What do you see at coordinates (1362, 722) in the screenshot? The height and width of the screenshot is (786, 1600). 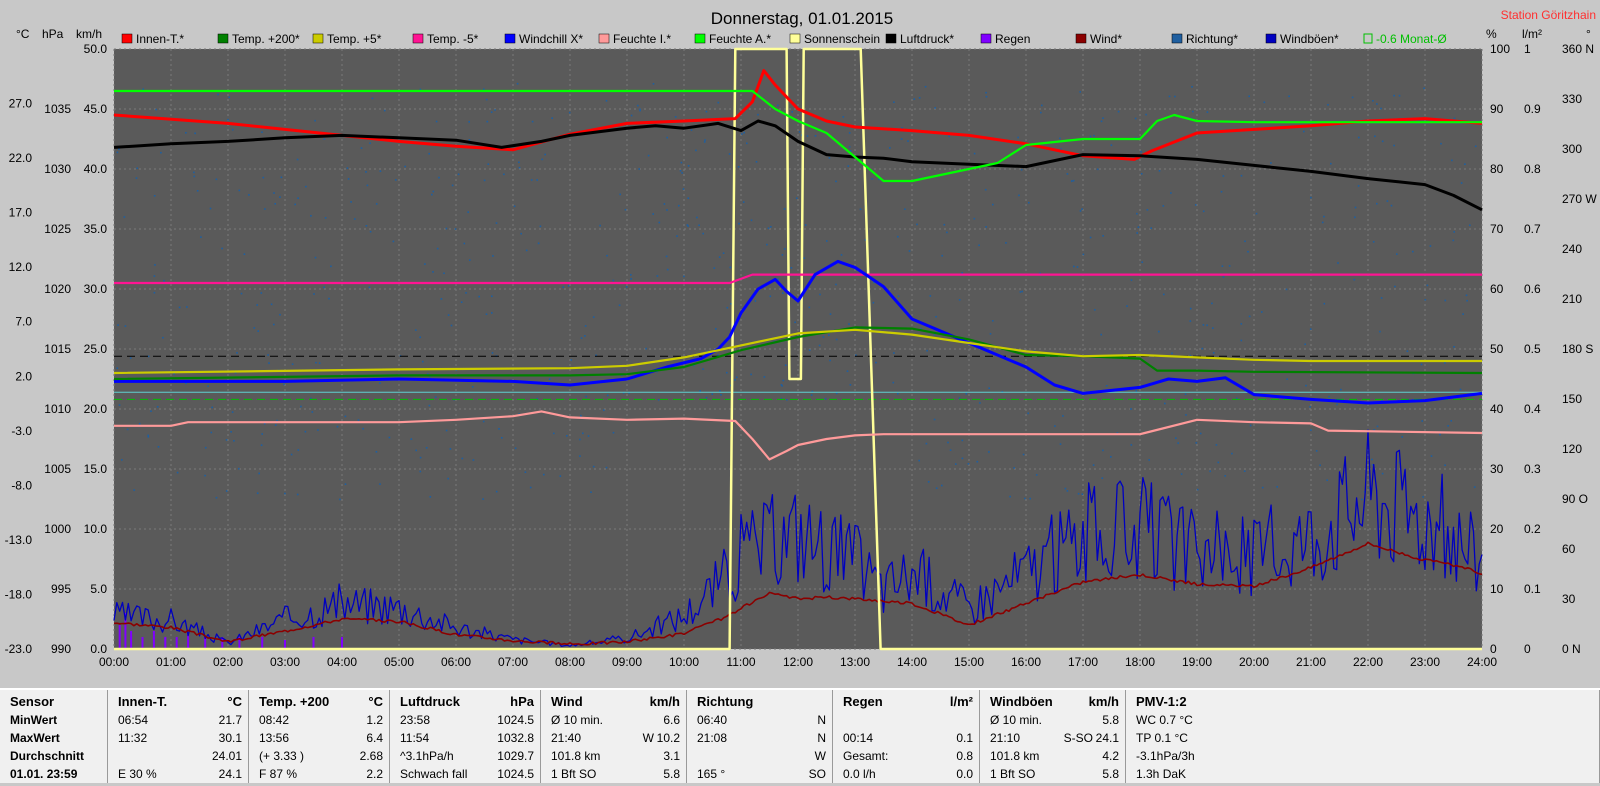 I see `stats-row: WC 0.7 °C` at bounding box center [1362, 722].